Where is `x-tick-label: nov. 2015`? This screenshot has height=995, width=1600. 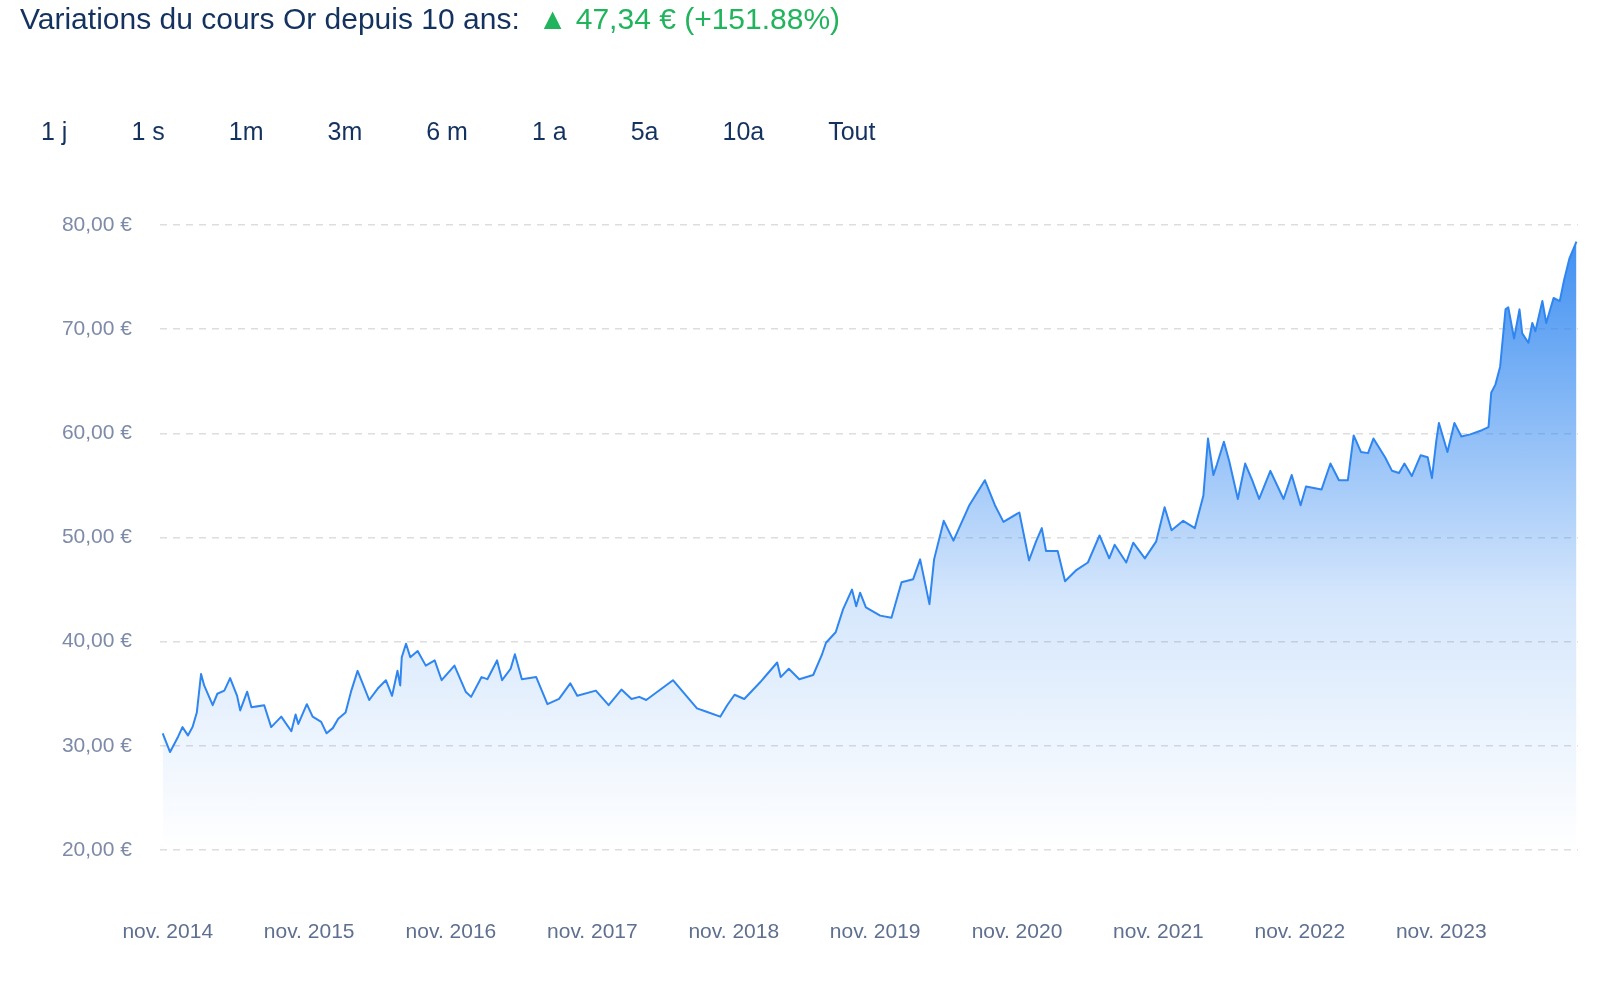 x-tick-label: nov. 2015 is located at coordinates (309, 931).